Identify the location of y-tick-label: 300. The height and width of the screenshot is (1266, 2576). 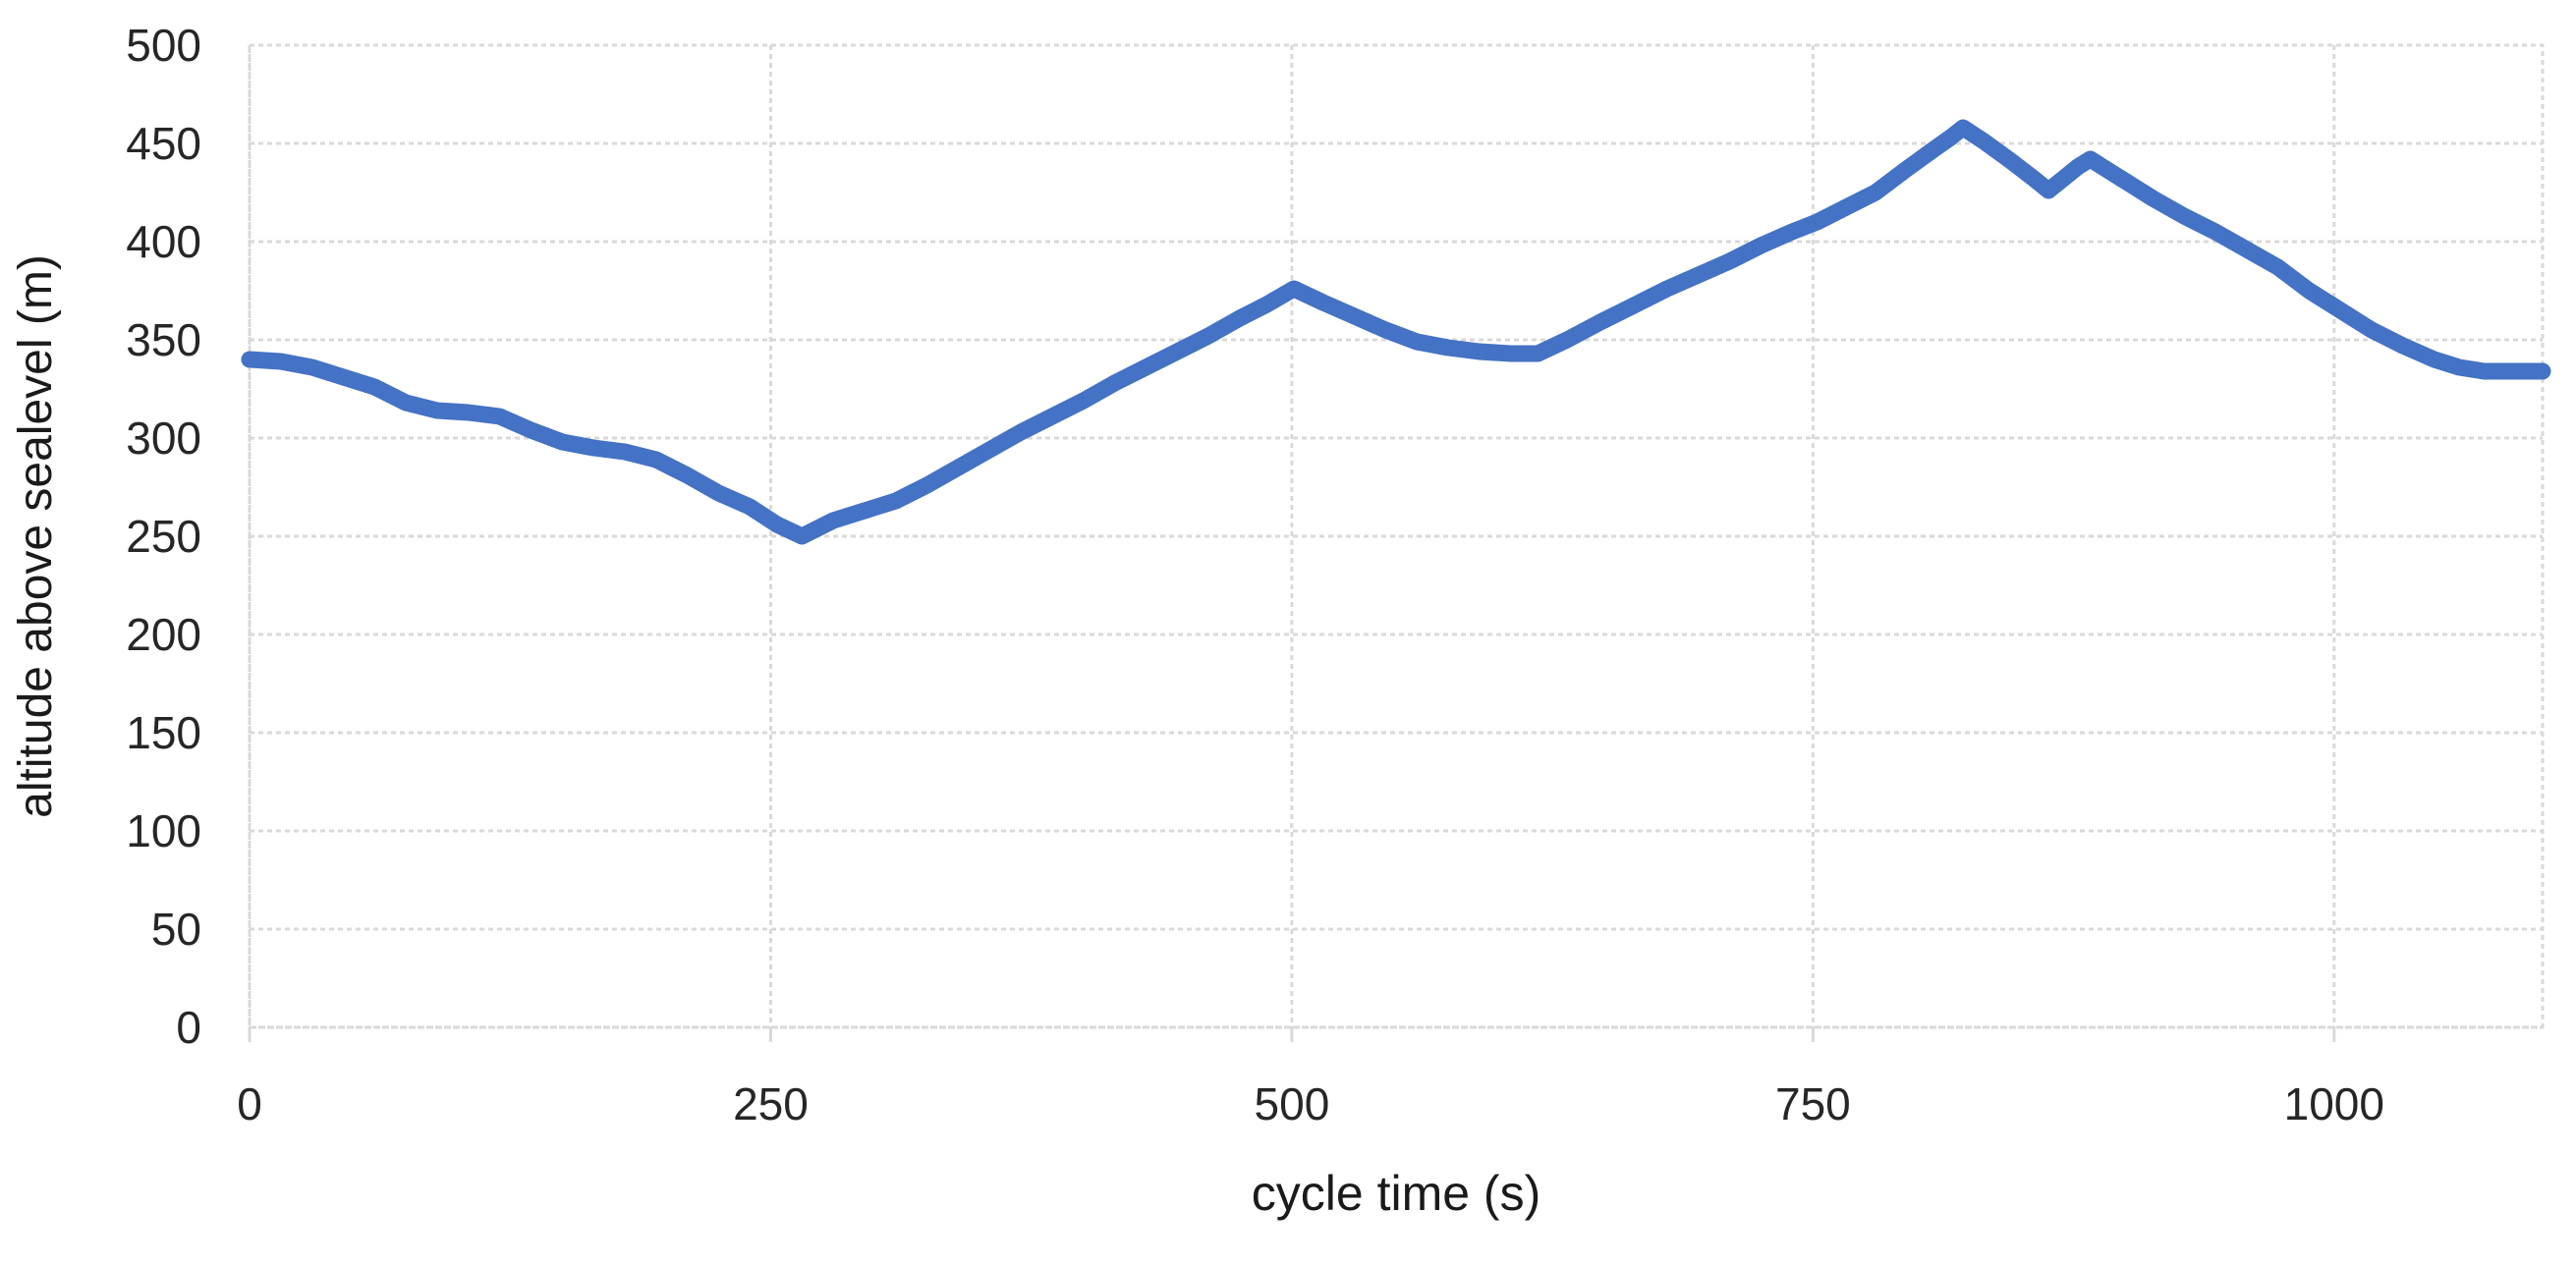
(163, 438).